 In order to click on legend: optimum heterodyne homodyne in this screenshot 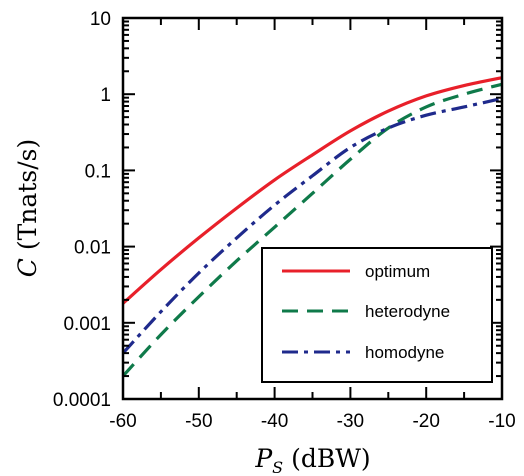, I will do `click(377, 315)`.